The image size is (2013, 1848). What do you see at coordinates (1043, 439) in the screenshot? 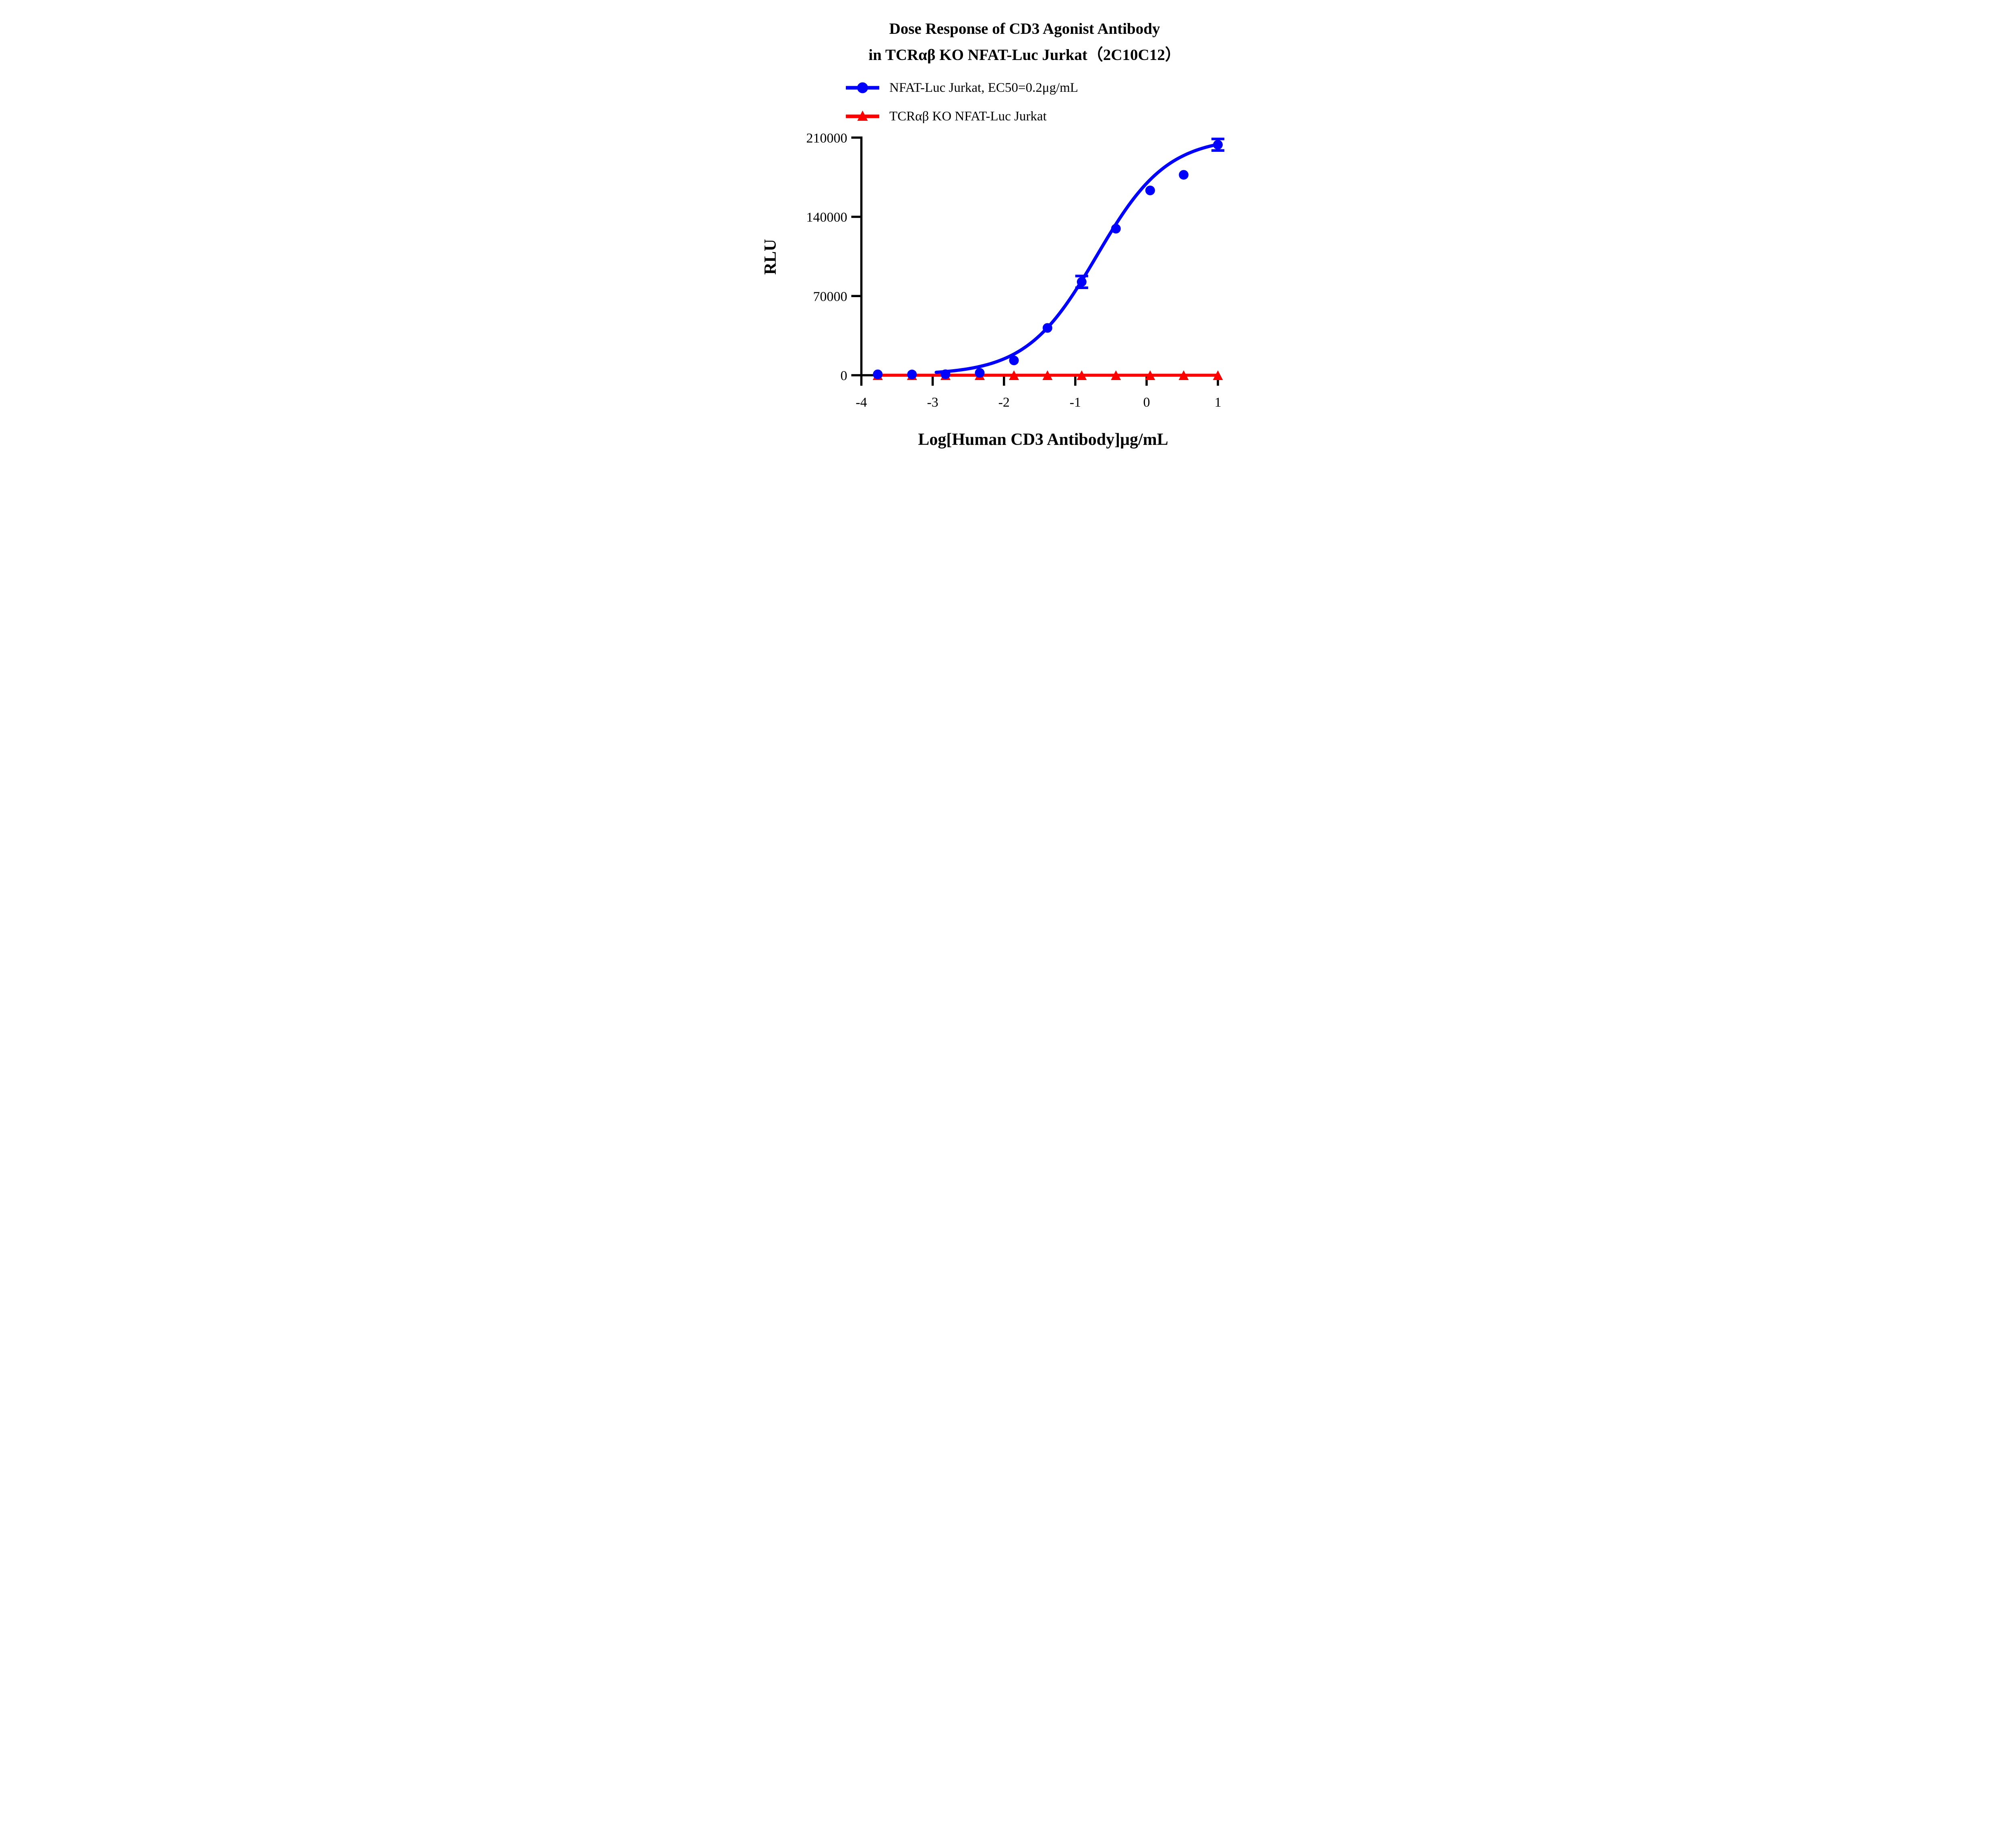
I see `x-axis-title: Log[Human CD3 Antibody]μg/mL` at bounding box center [1043, 439].